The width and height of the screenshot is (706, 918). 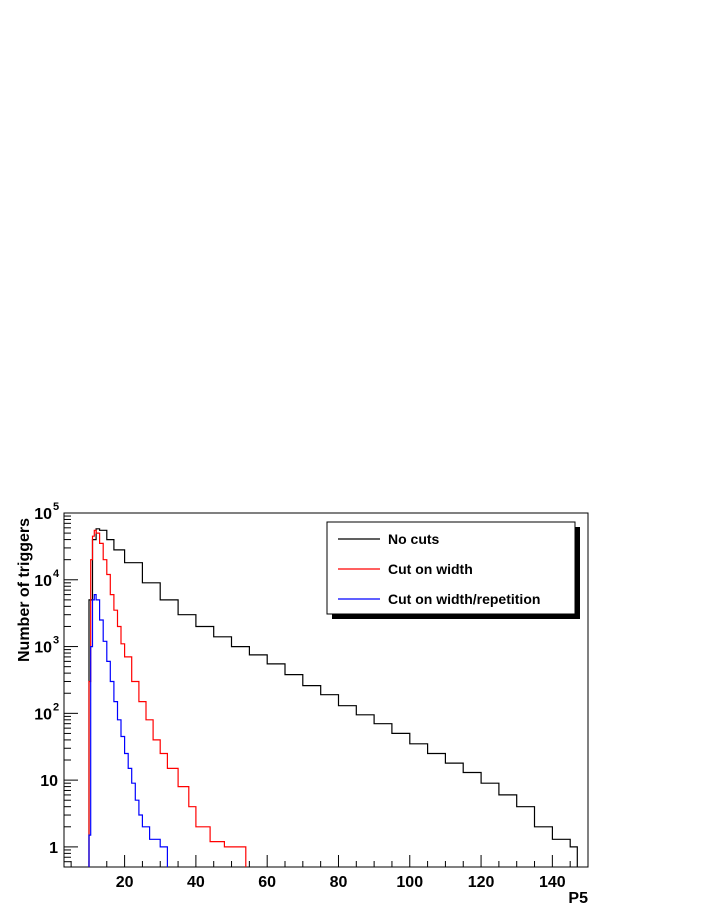 I want to click on legend-label: Cut on width/repetition, so click(x=464, y=599).